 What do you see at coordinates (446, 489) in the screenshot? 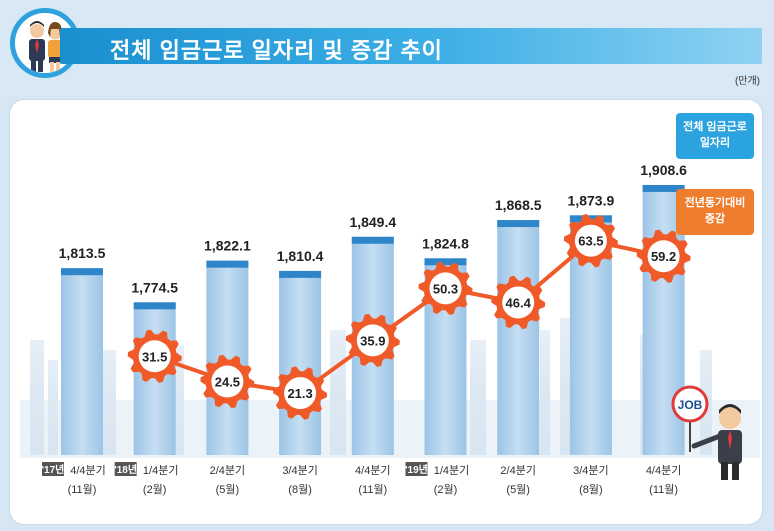
I see `month-label-5: (2월)` at bounding box center [446, 489].